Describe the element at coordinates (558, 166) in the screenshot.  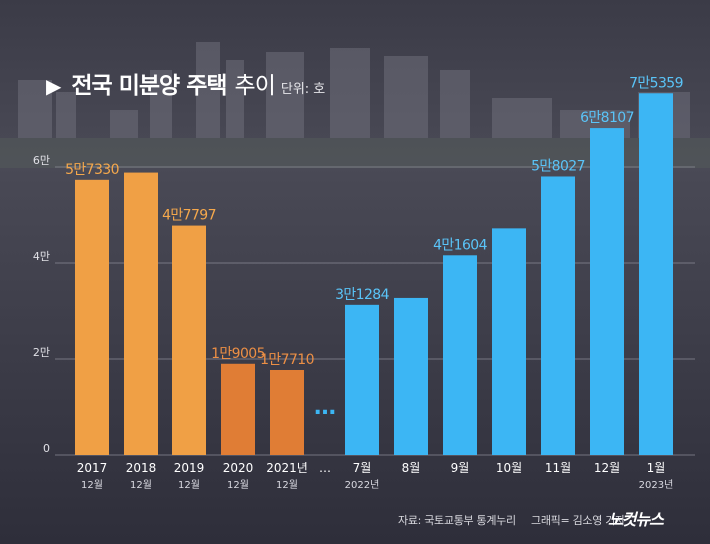
I see `data-label: 5만8027` at that location.